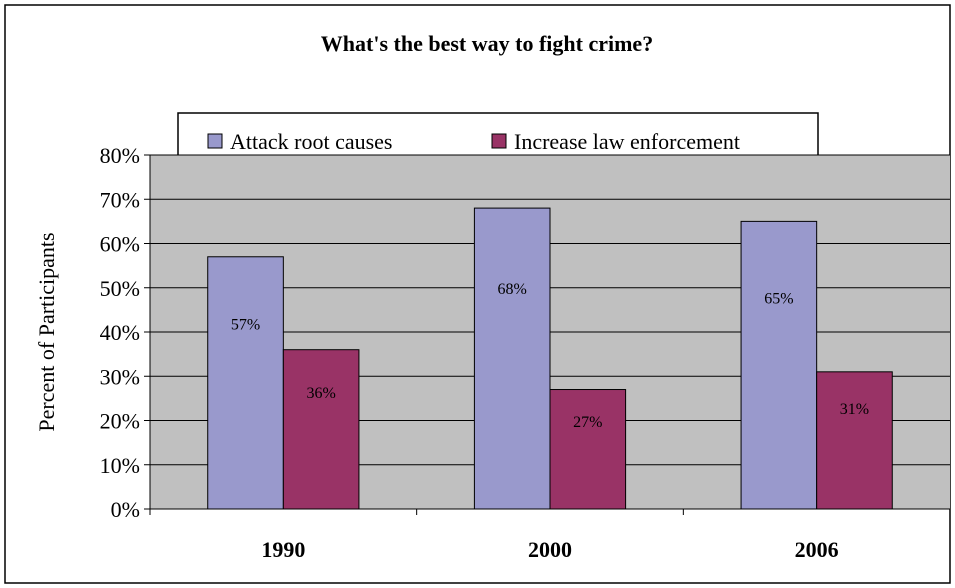 Image resolution: width=955 pixels, height=588 pixels. Describe the element at coordinates (487, 43) in the screenshot. I see `chart-title: What's the best way to fight crime?` at that location.